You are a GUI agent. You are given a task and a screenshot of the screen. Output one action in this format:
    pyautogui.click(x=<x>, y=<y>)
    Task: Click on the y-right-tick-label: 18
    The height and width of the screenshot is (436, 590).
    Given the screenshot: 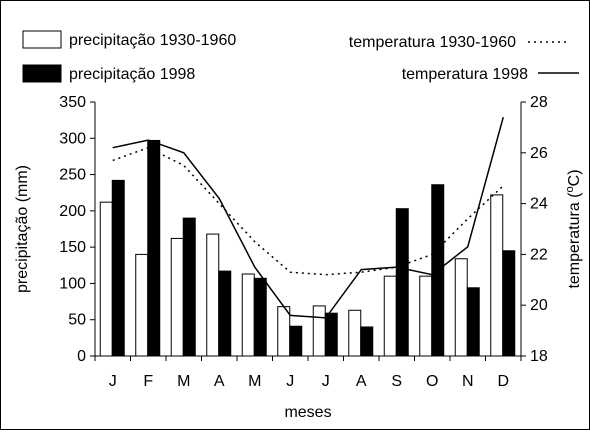 What is the action you would take?
    pyautogui.click(x=539, y=356)
    